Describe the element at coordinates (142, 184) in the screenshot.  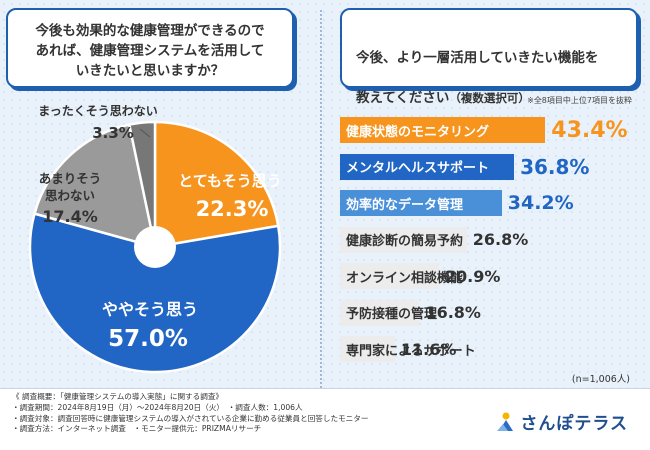
I see `pie-slice-not-at-all` at that location.